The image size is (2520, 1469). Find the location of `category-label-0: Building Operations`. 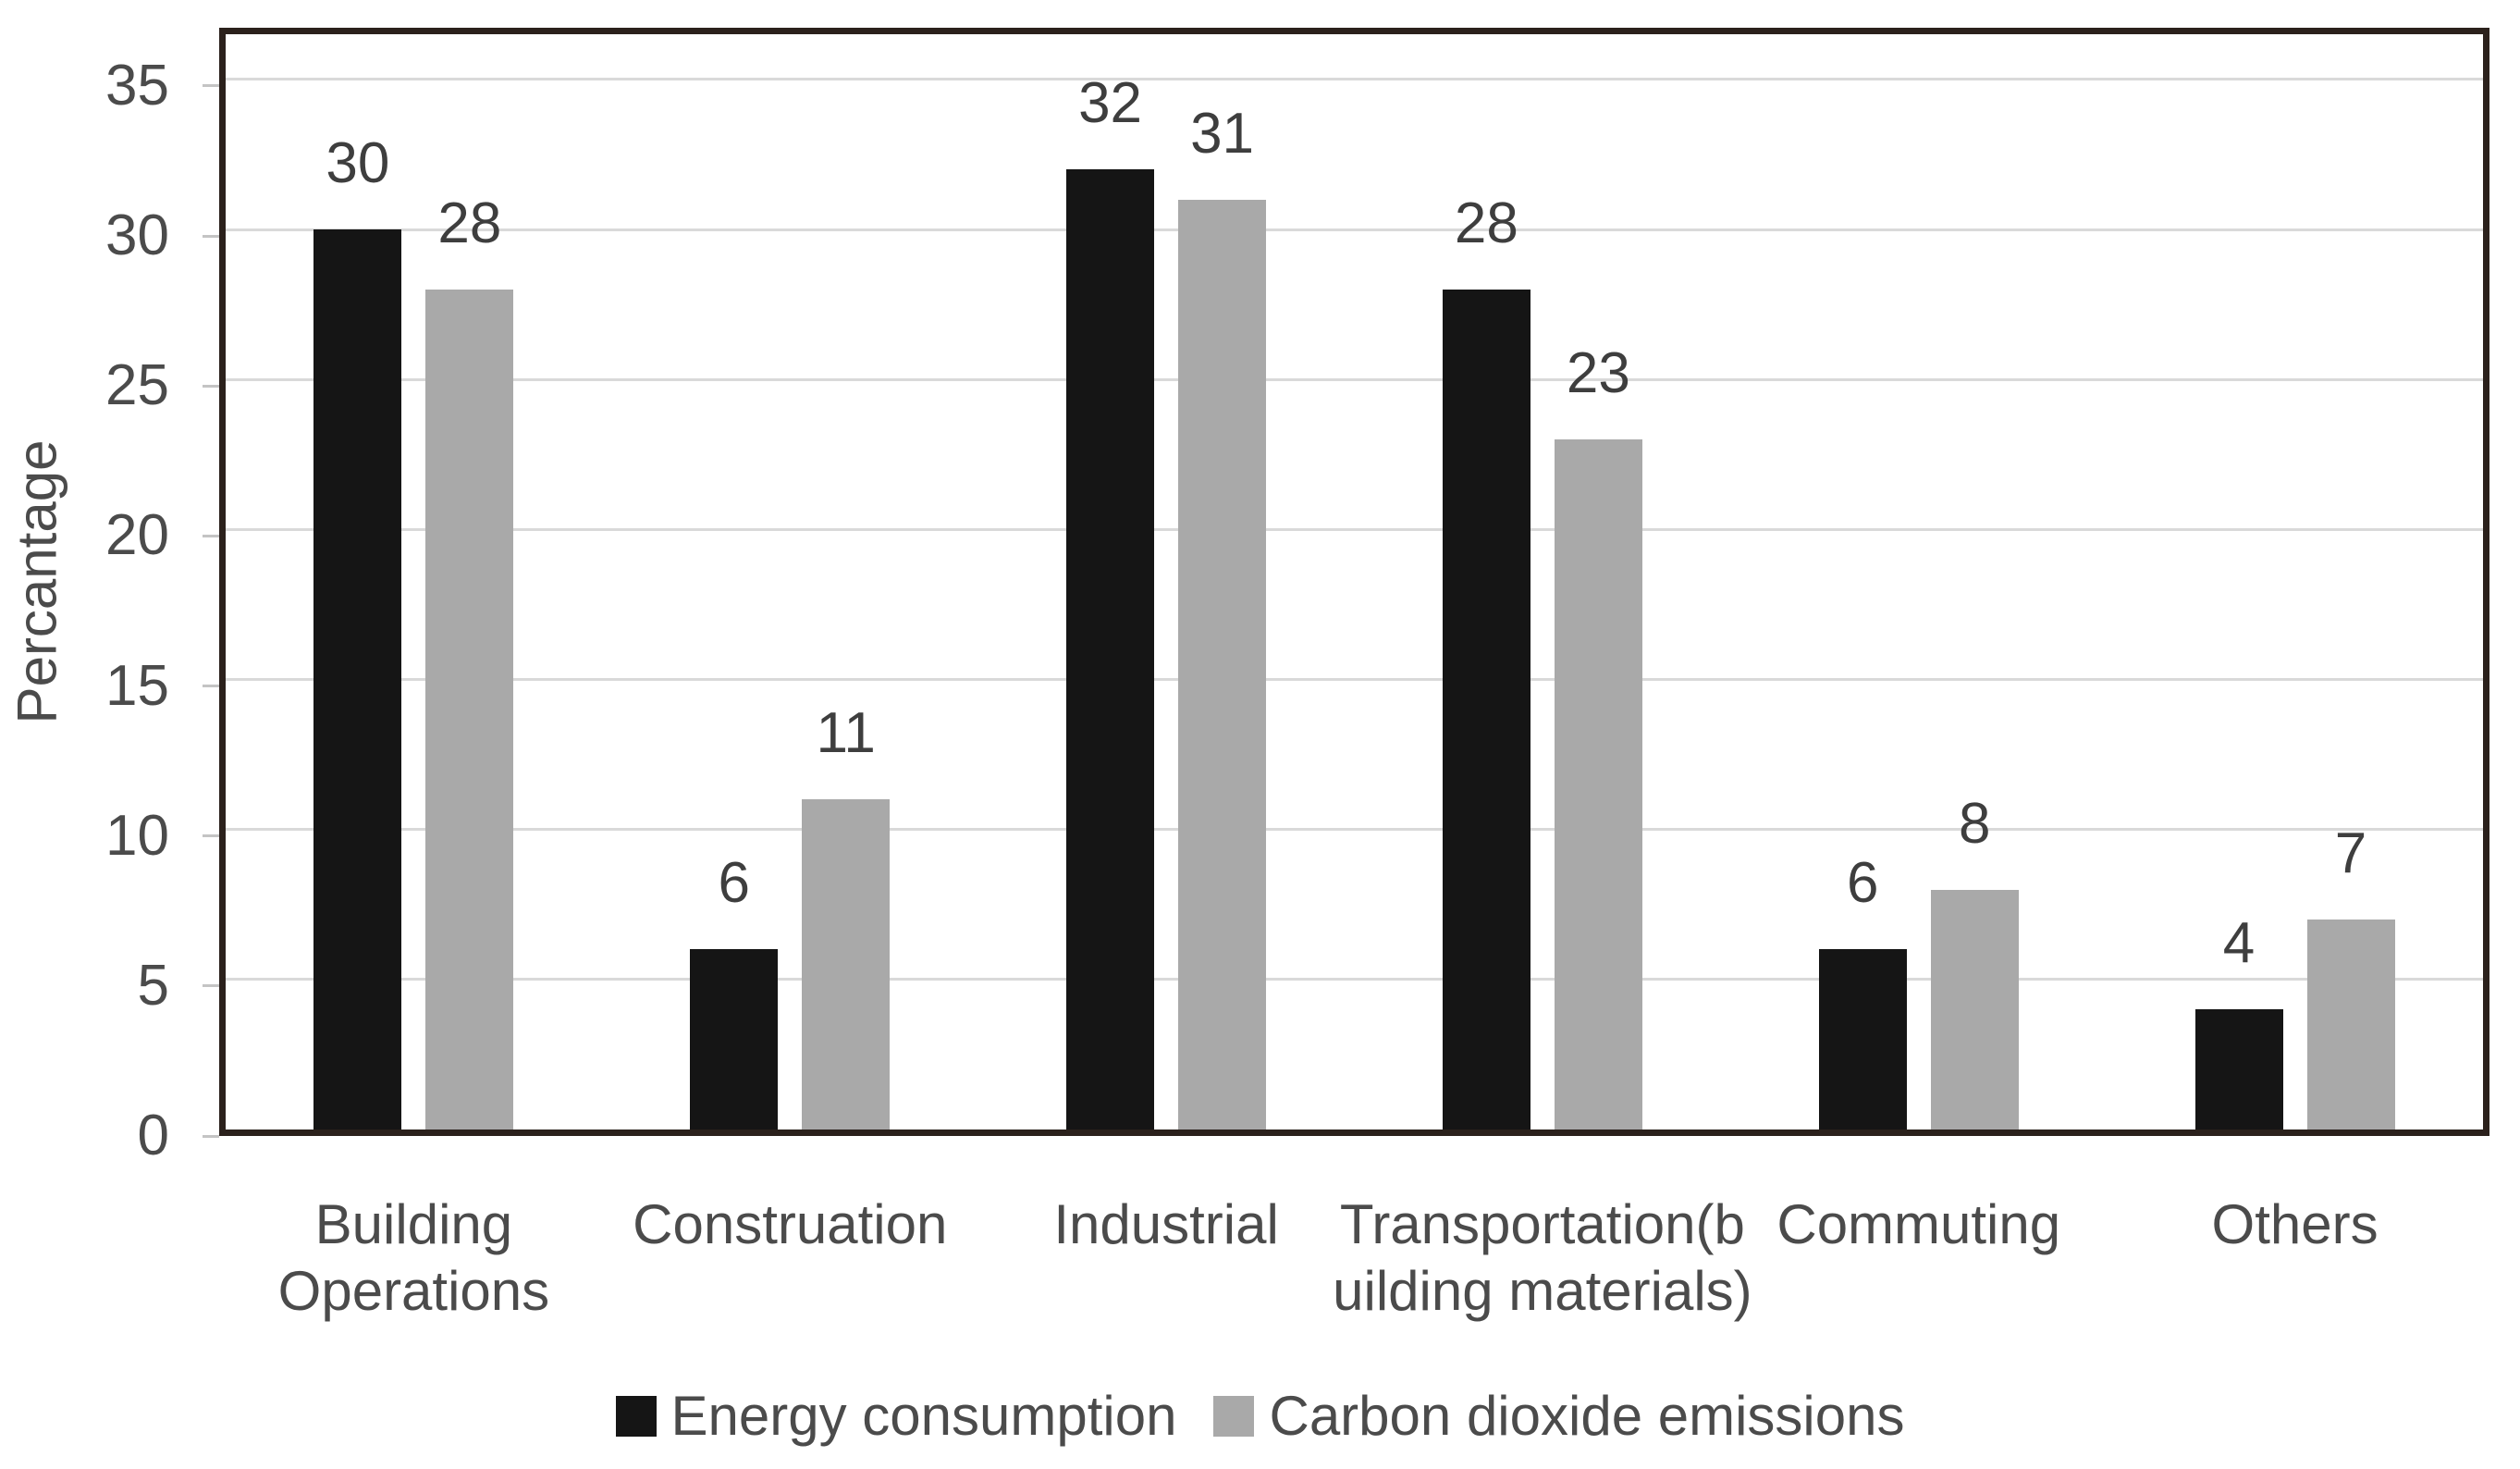

category-label-0: Building Operations is located at coordinates (413, 1258).